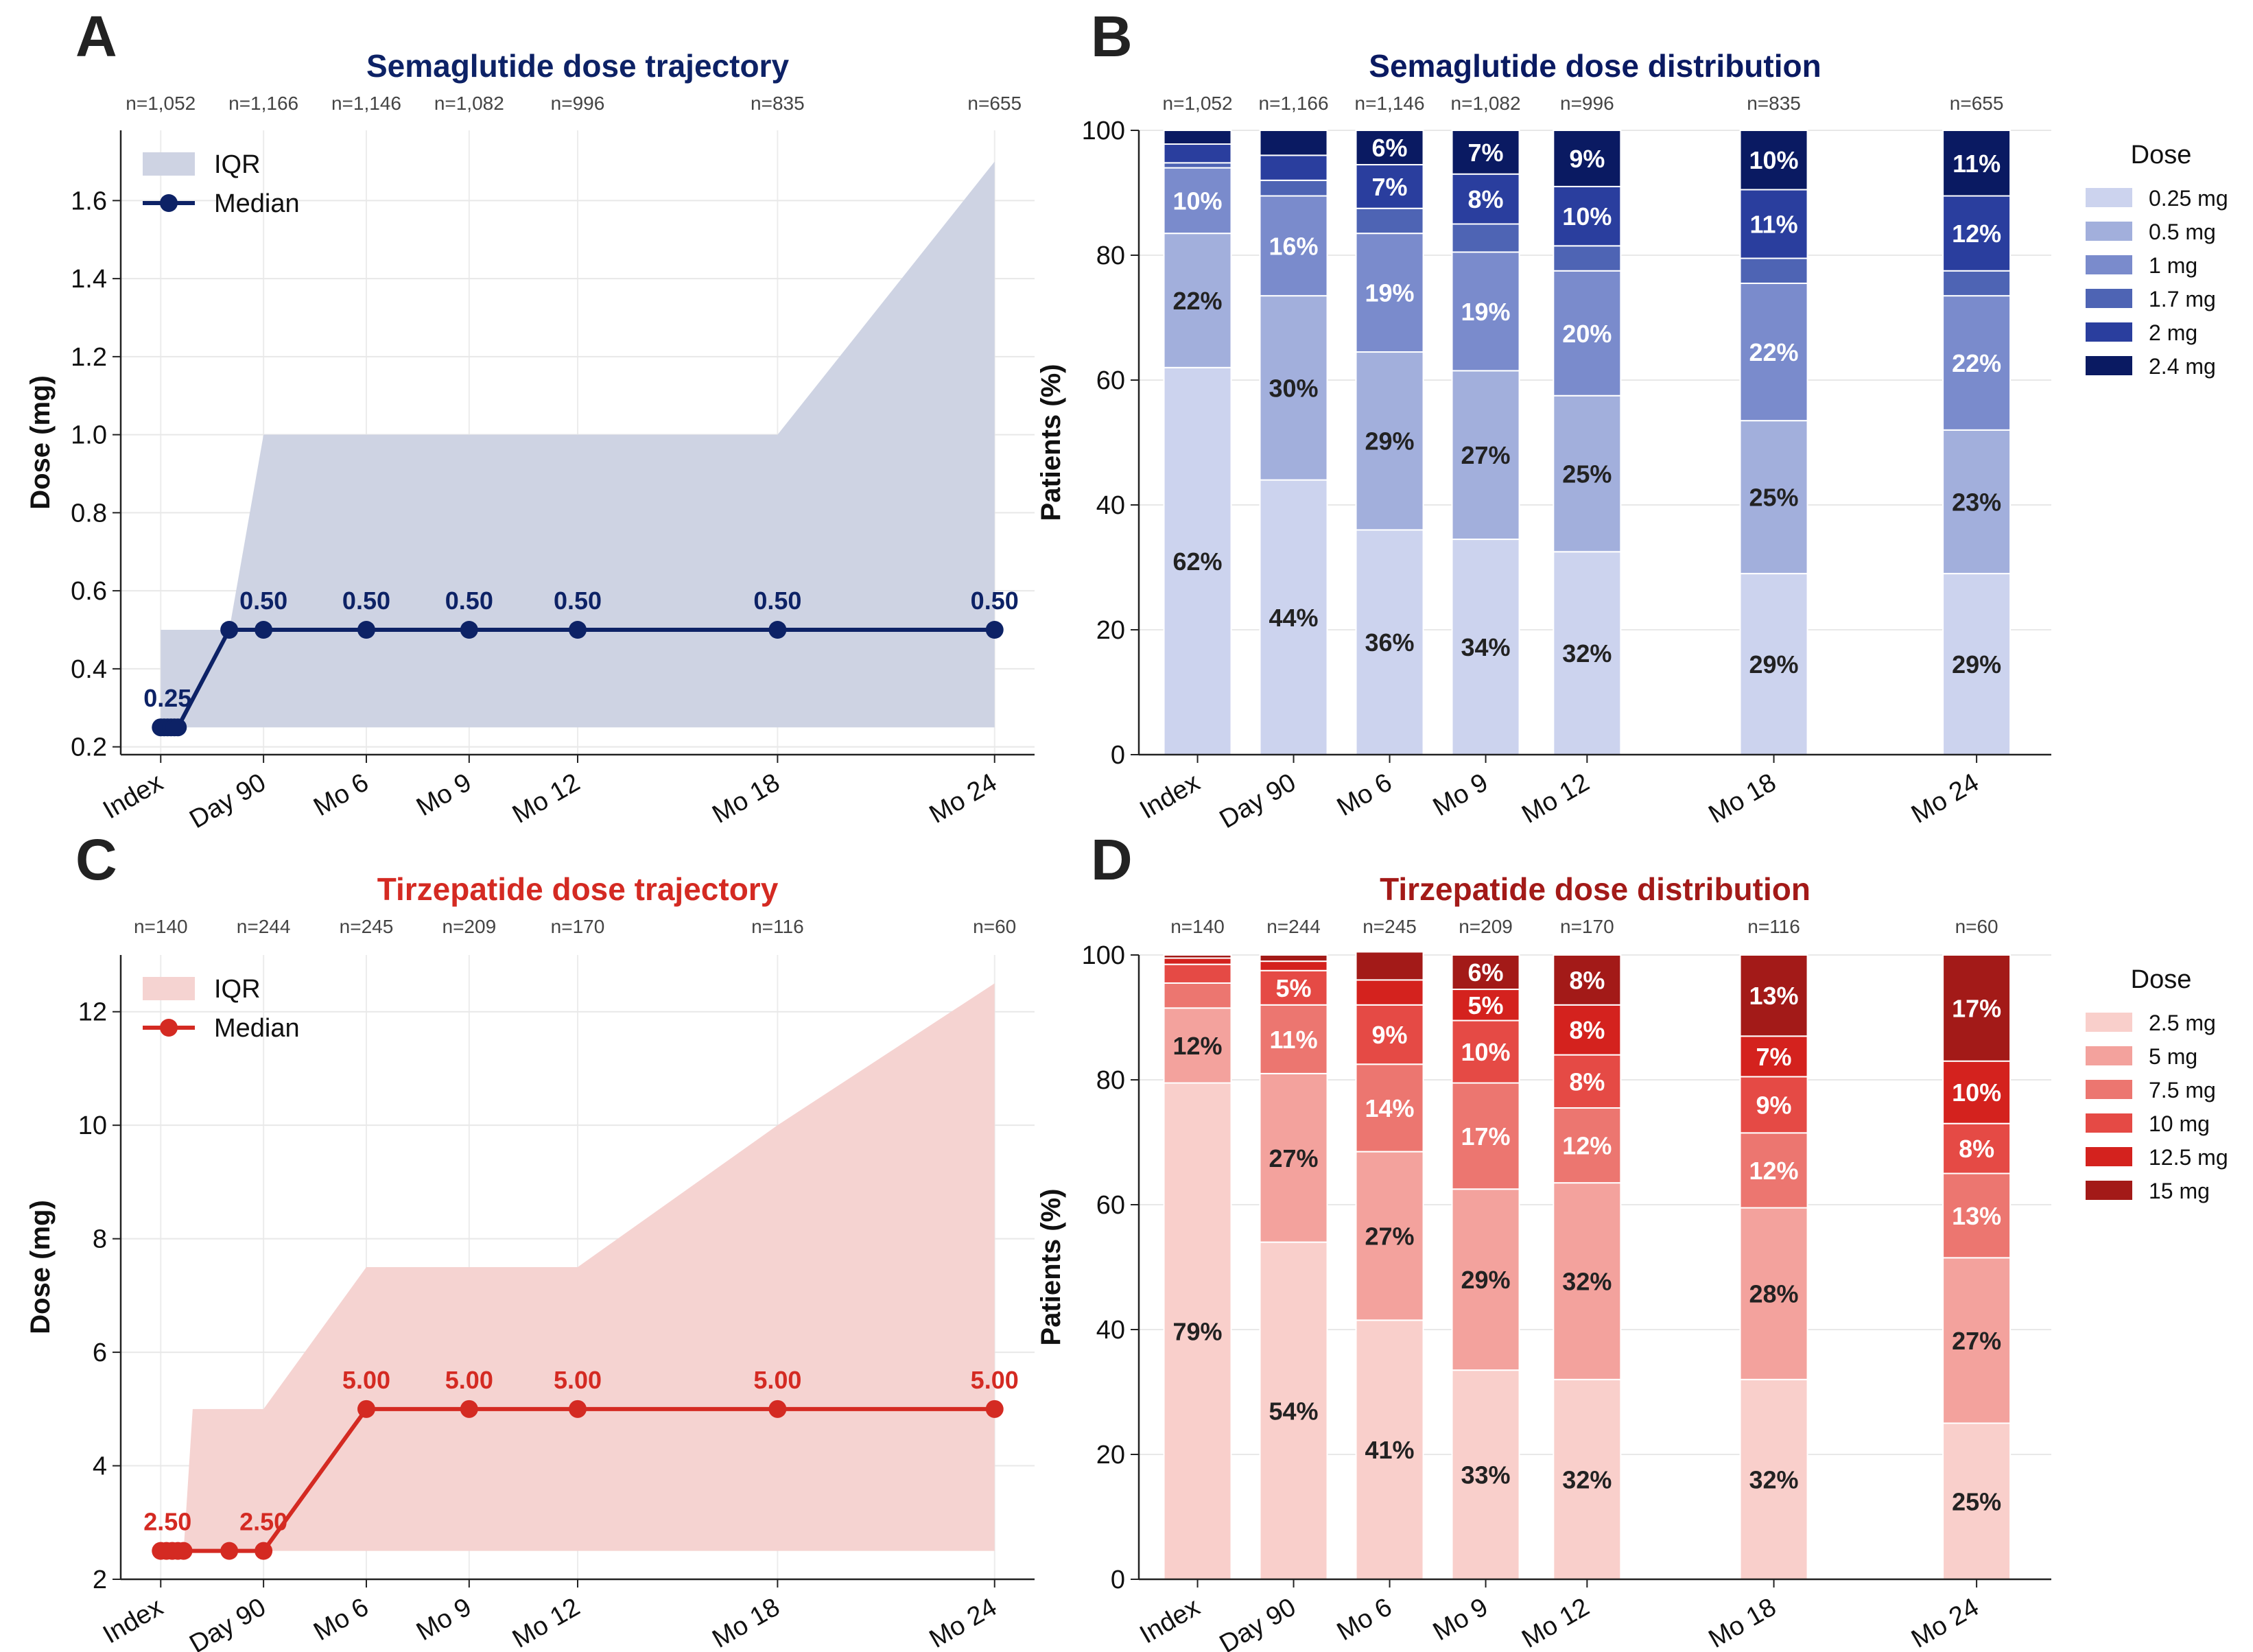 The image size is (2253, 1652). What do you see at coordinates (1486, 103) in the screenshot?
I see `n-label: n=1,082` at bounding box center [1486, 103].